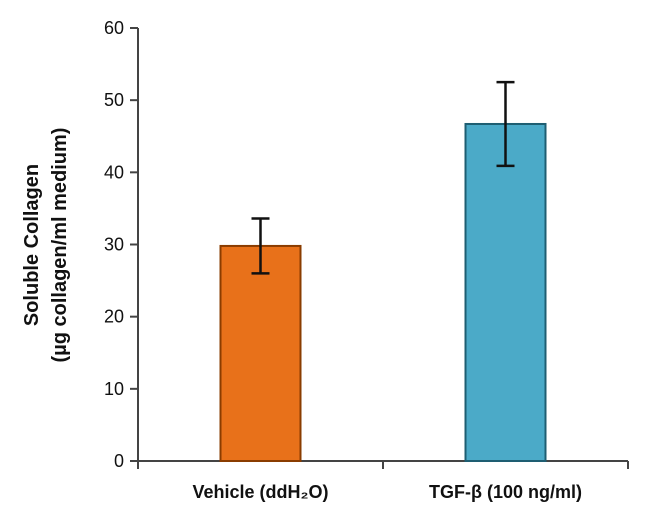 Image resolution: width=650 pixels, height=525 pixels. What do you see at coordinates (387, 492) in the screenshot?
I see `category-labels: Vehicle (ddH₂O) TGF-β (100 ng/ml)` at bounding box center [387, 492].